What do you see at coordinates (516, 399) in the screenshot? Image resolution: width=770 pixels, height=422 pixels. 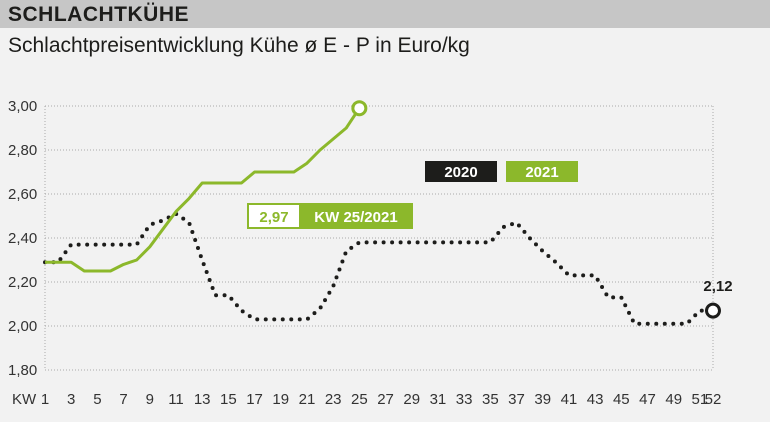 I see `x-tick-label: 37` at bounding box center [516, 399].